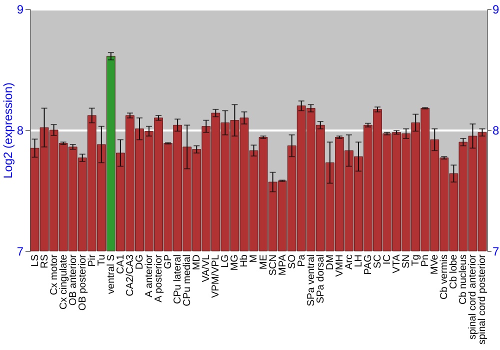  Describe the element at coordinates (426, 260) in the screenshot. I see `x-tick-label: Pn` at that location.